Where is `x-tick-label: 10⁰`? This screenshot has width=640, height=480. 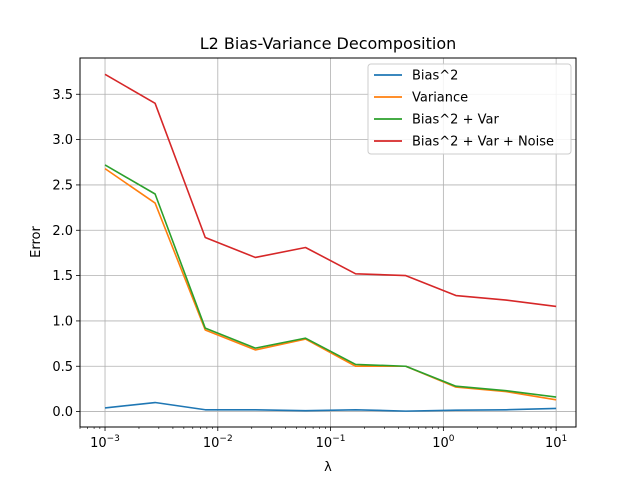 x-tick-label: 10⁰ is located at coordinates (443, 442).